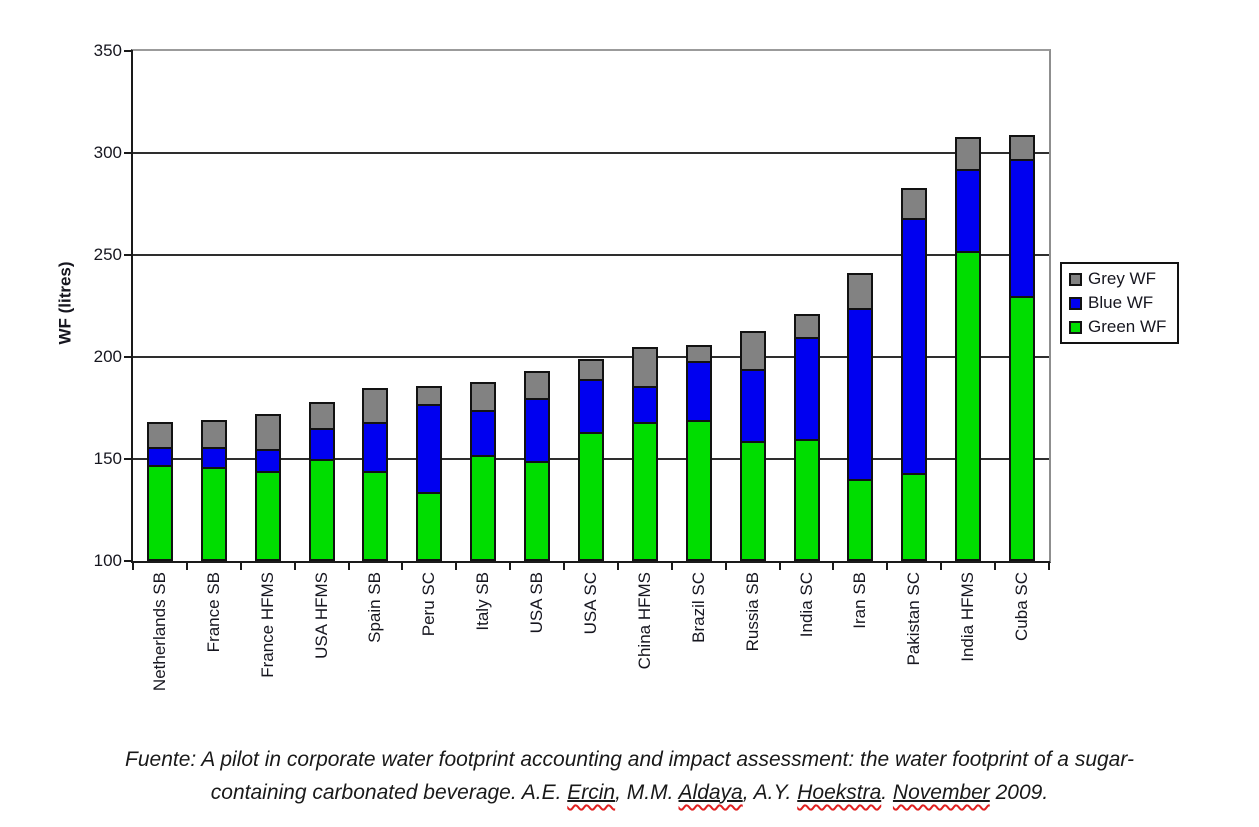 The height and width of the screenshot is (827, 1259). What do you see at coordinates (806, 605) in the screenshot?
I see `x-category-label: India SC` at bounding box center [806, 605].